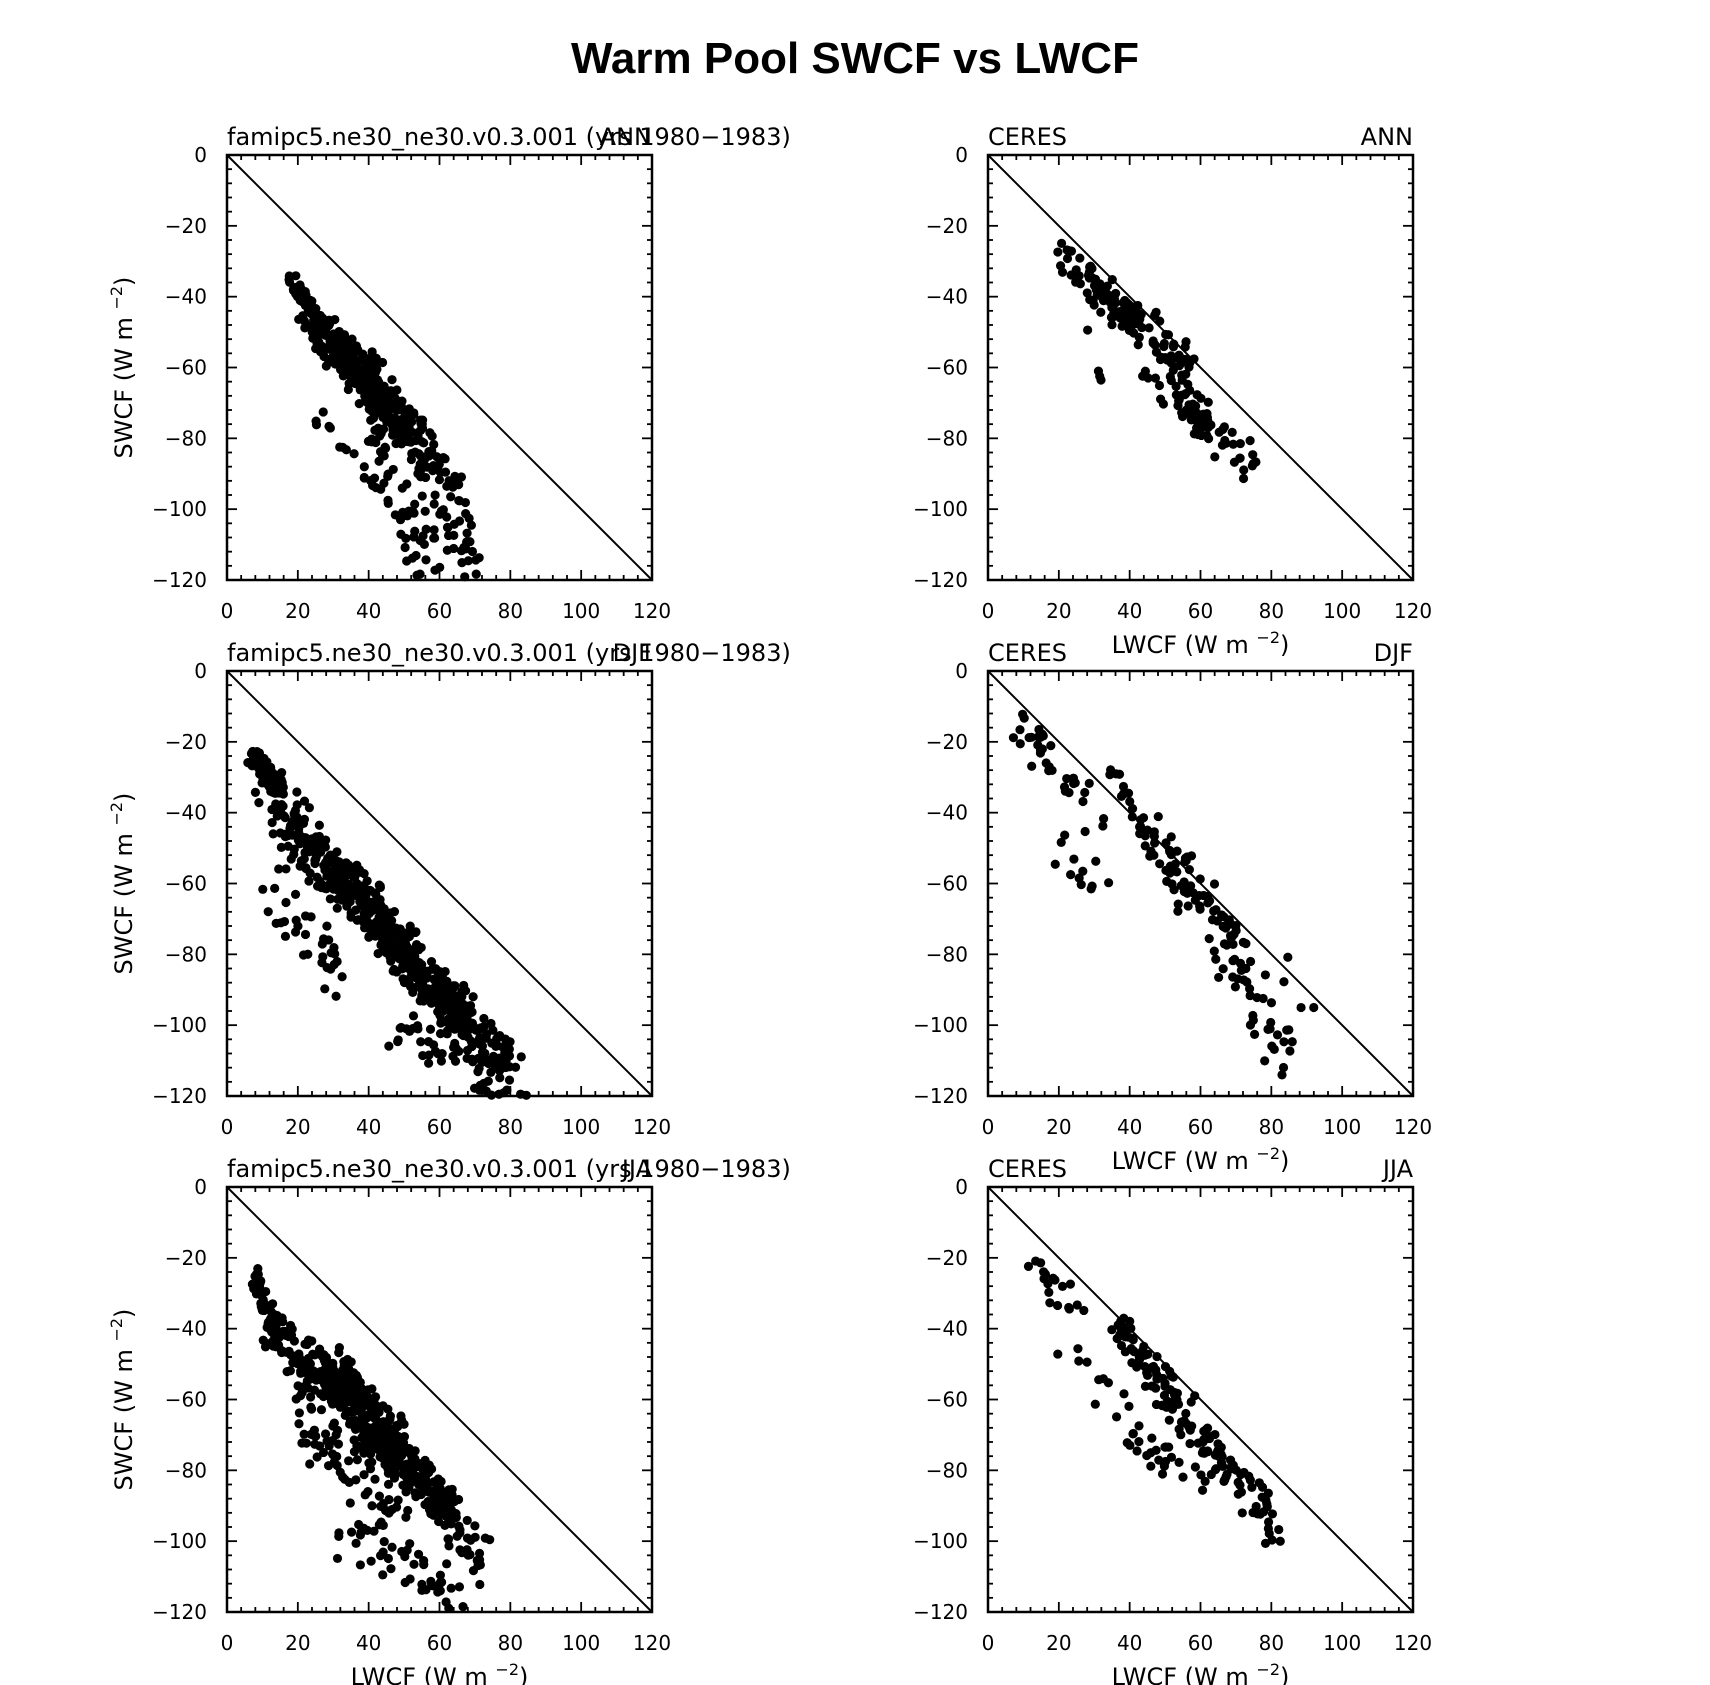 This screenshot has width=1710, height=1685. What do you see at coordinates (510, 611) in the screenshot?
I see `x-tick-label: 80` at bounding box center [510, 611].